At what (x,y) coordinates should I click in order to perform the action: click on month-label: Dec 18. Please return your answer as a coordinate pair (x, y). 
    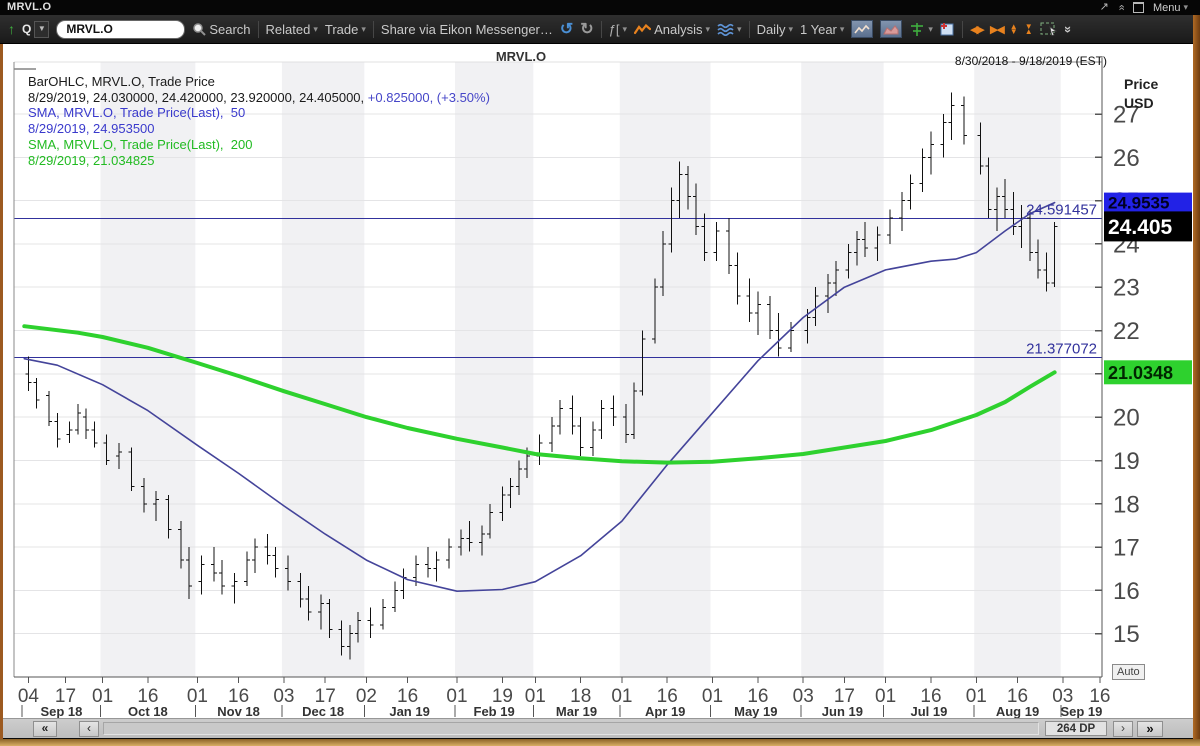
    Looking at the image, I should click on (323, 711).